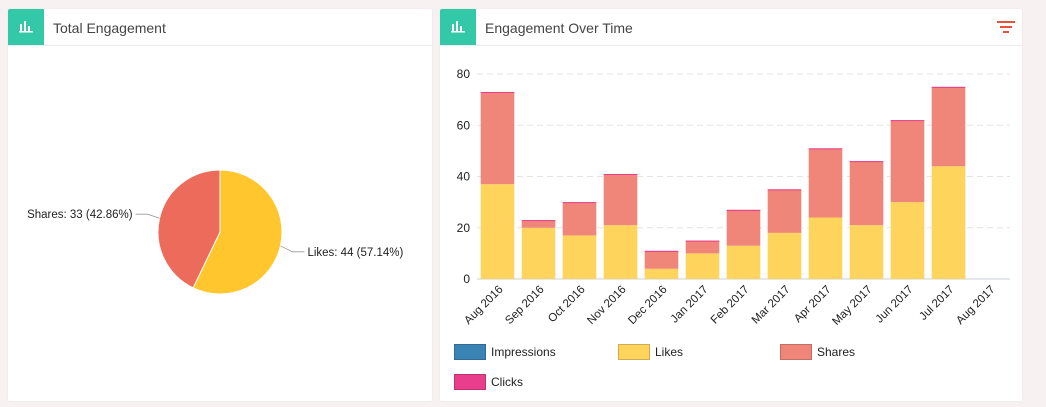 The height and width of the screenshot is (407, 1046). I want to click on bar-likes-jan-2017, so click(702, 266).